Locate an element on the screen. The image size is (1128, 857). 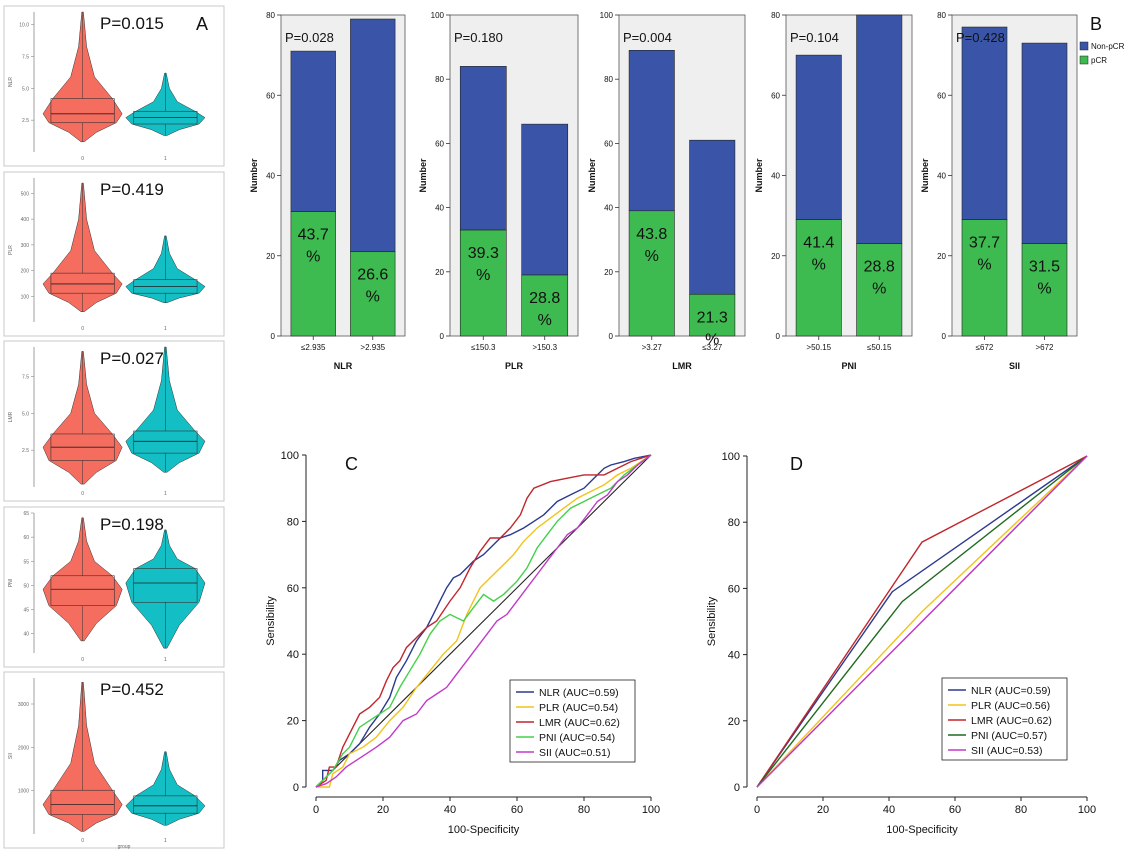
roc-x-tick-label: 60 is located at coordinates (517, 810).